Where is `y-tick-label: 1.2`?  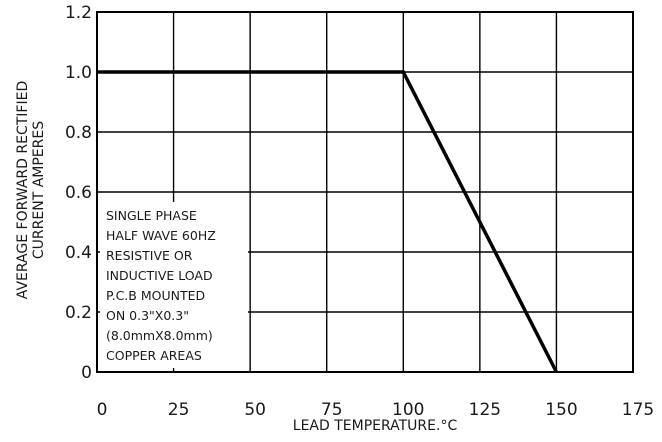 y-tick-label: 1.2 is located at coordinates (78, 13).